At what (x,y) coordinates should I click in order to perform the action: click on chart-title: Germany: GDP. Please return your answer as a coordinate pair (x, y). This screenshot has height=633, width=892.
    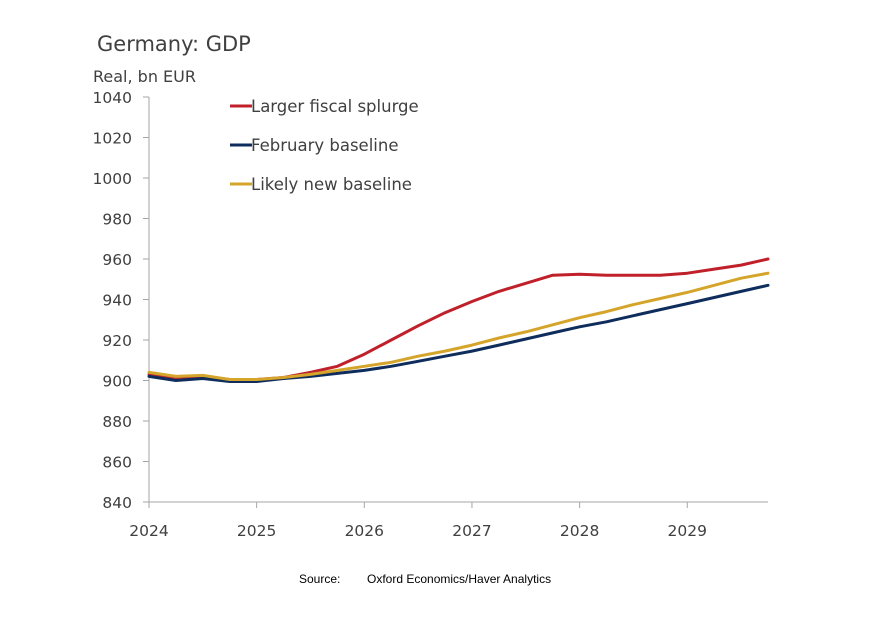
    Looking at the image, I should click on (174, 44).